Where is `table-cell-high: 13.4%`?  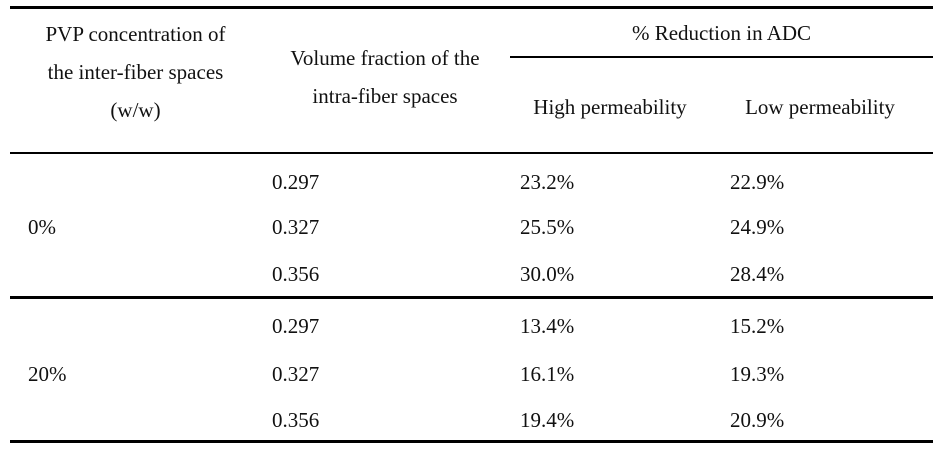 table-cell-high: 13.4% is located at coordinates (547, 326).